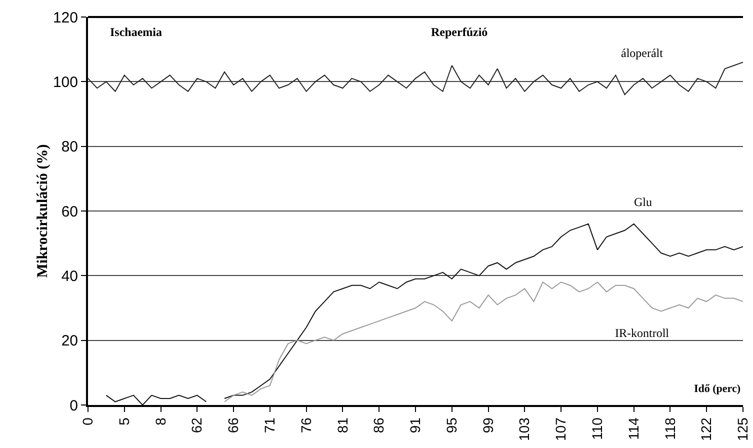 The height and width of the screenshot is (448, 753). Describe the element at coordinates (69, 211) in the screenshot. I see `y-tick-label: 60` at that location.